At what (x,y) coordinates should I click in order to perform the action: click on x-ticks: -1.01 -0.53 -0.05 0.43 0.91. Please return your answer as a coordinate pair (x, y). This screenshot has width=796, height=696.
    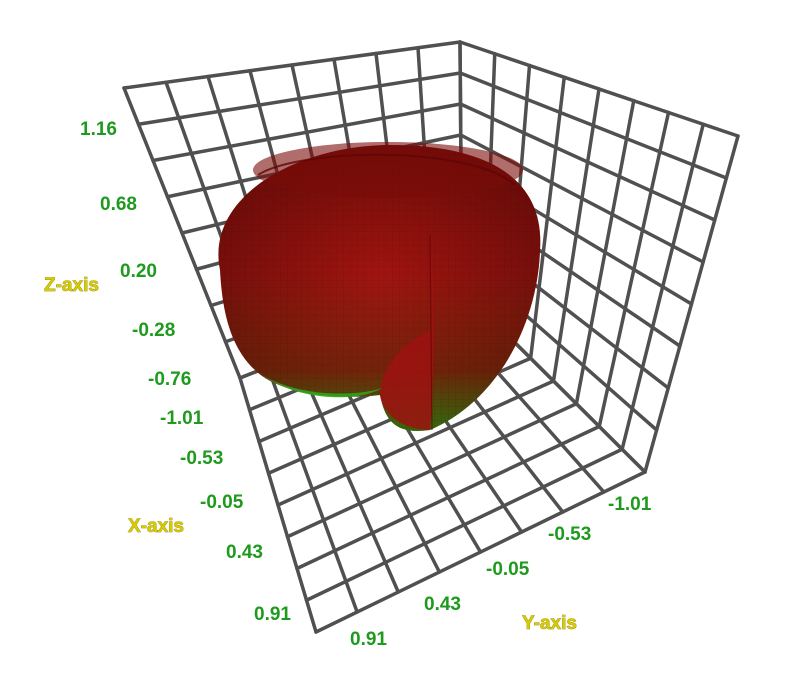
    Looking at the image, I should click on (225, 516).